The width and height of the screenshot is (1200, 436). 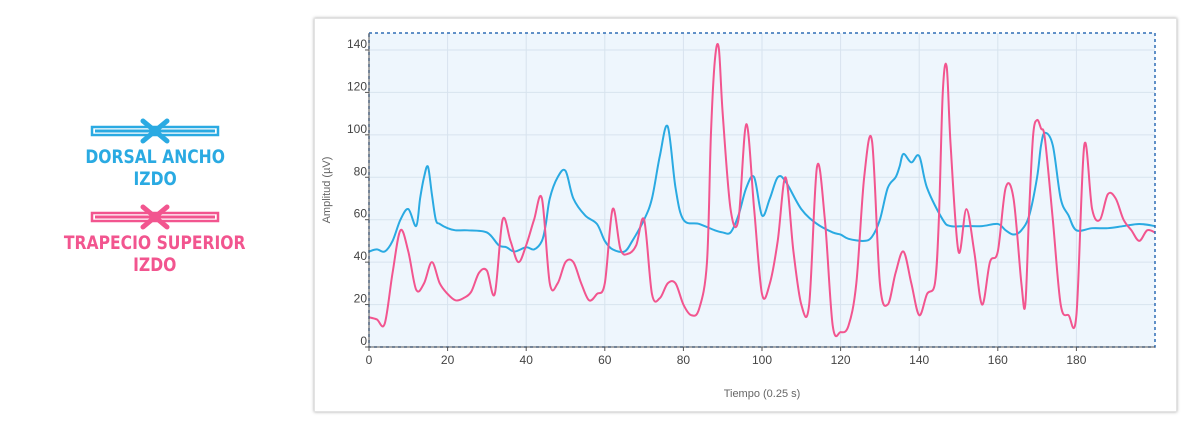 I want to click on x-tick-label: 100, so click(x=762, y=360).